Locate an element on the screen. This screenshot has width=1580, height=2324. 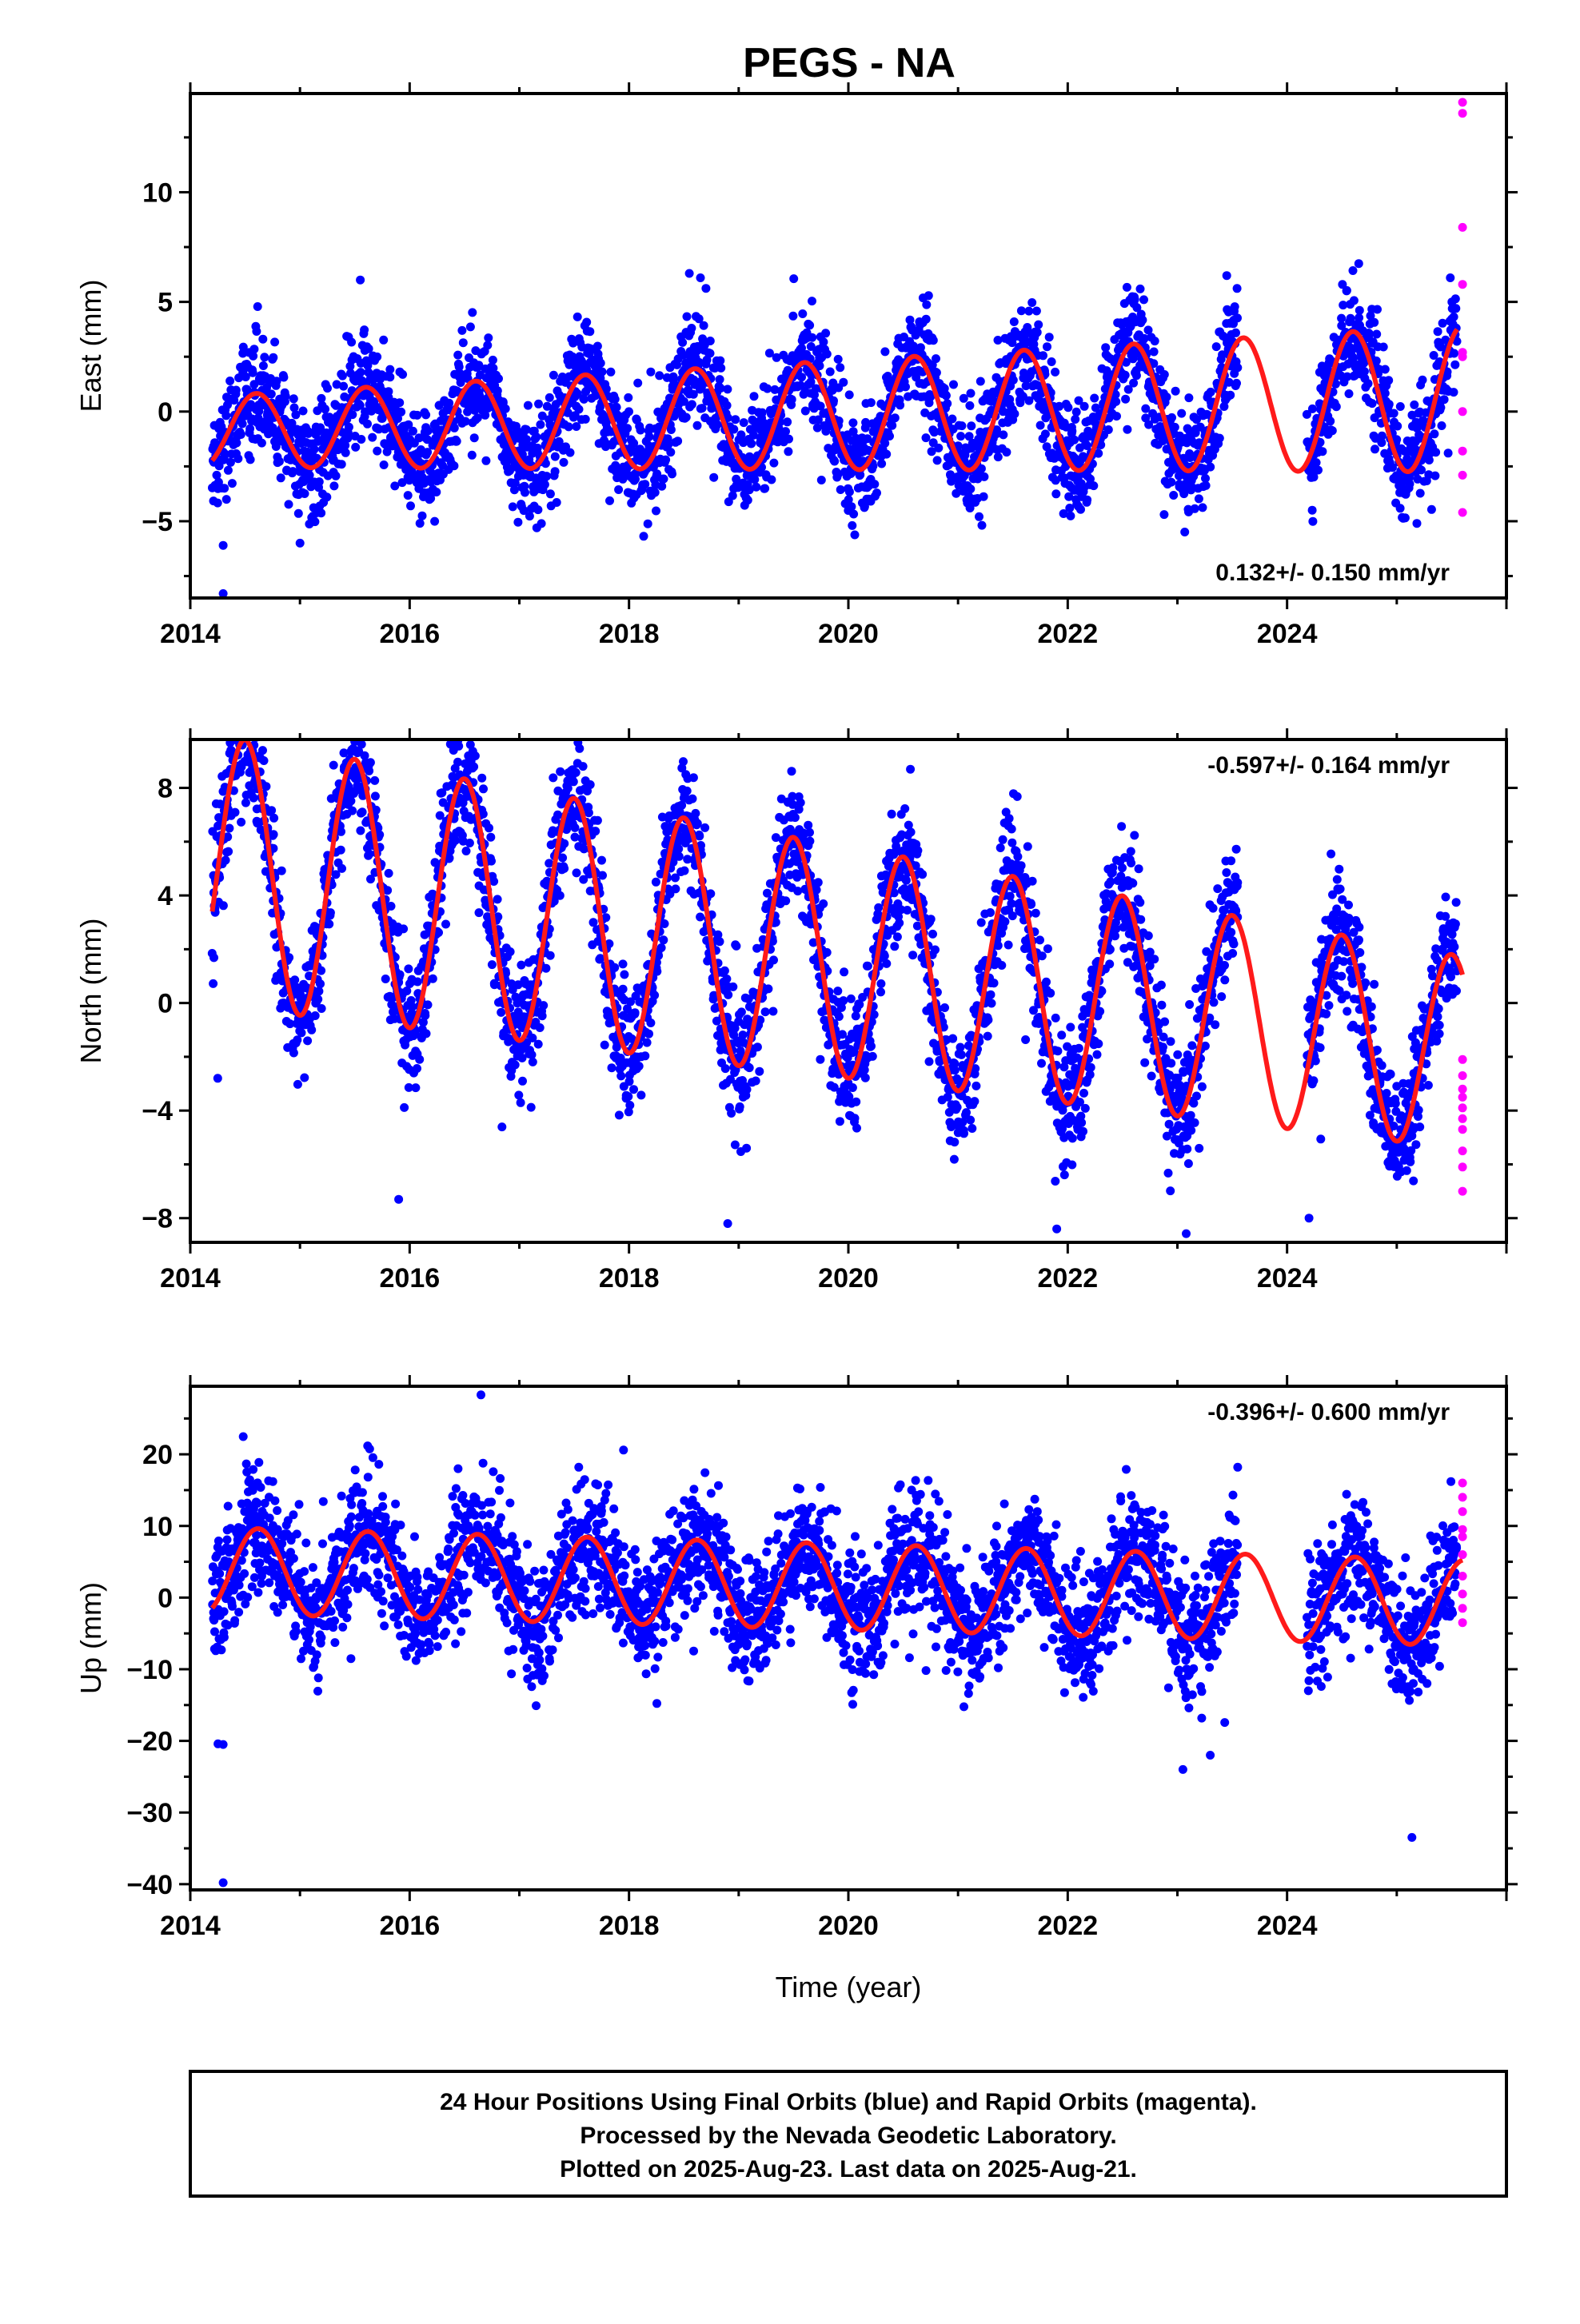
chart-title: PEGS - NA is located at coordinates (850, 63).